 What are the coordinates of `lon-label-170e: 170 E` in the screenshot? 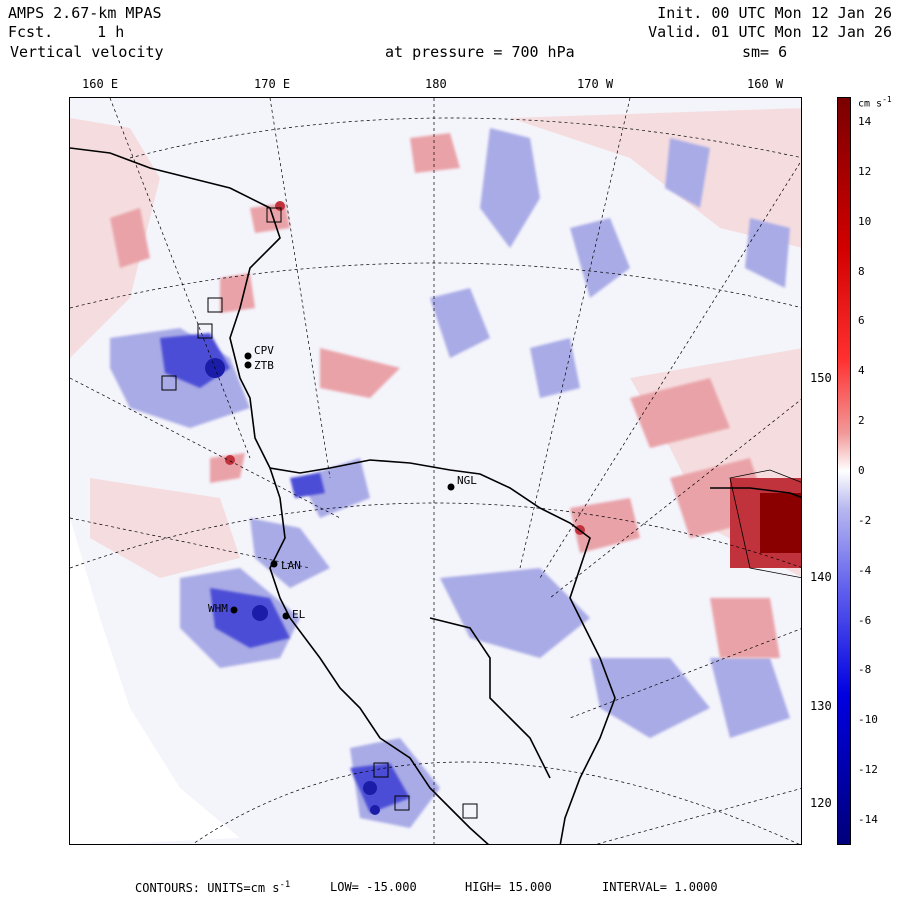 It's located at (272, 84).